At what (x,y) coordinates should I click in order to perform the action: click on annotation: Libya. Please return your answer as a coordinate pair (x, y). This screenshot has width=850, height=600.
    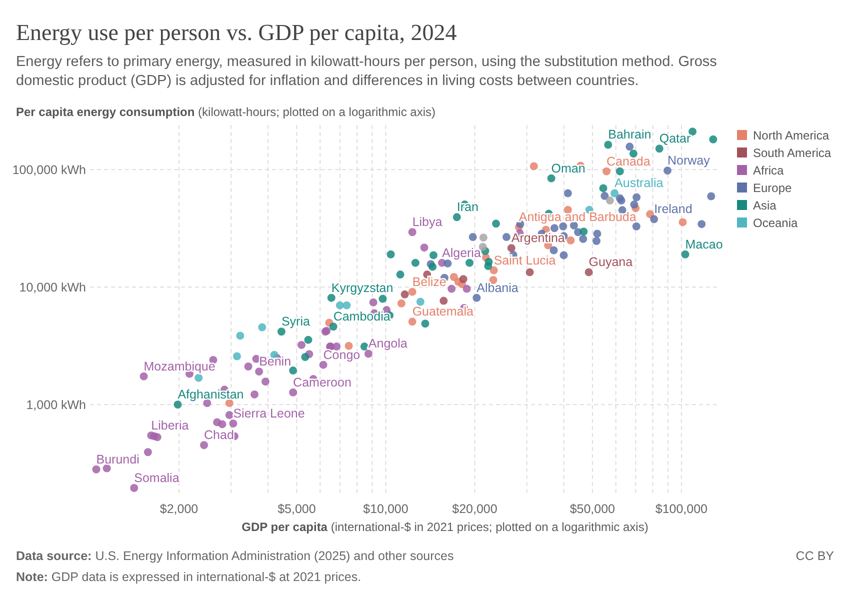
    Looking at the image, I should click on (427, 222).